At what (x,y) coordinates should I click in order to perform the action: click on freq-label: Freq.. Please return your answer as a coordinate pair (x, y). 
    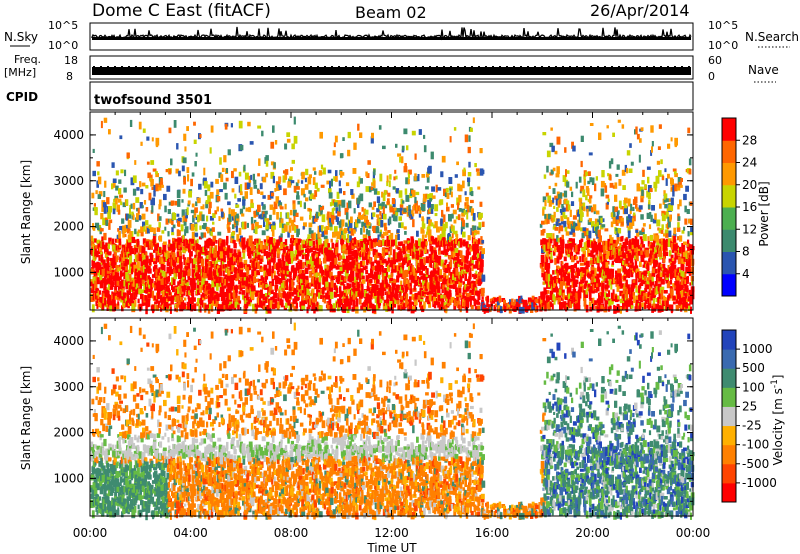
    Looking at the image, I should click on (27, 59).